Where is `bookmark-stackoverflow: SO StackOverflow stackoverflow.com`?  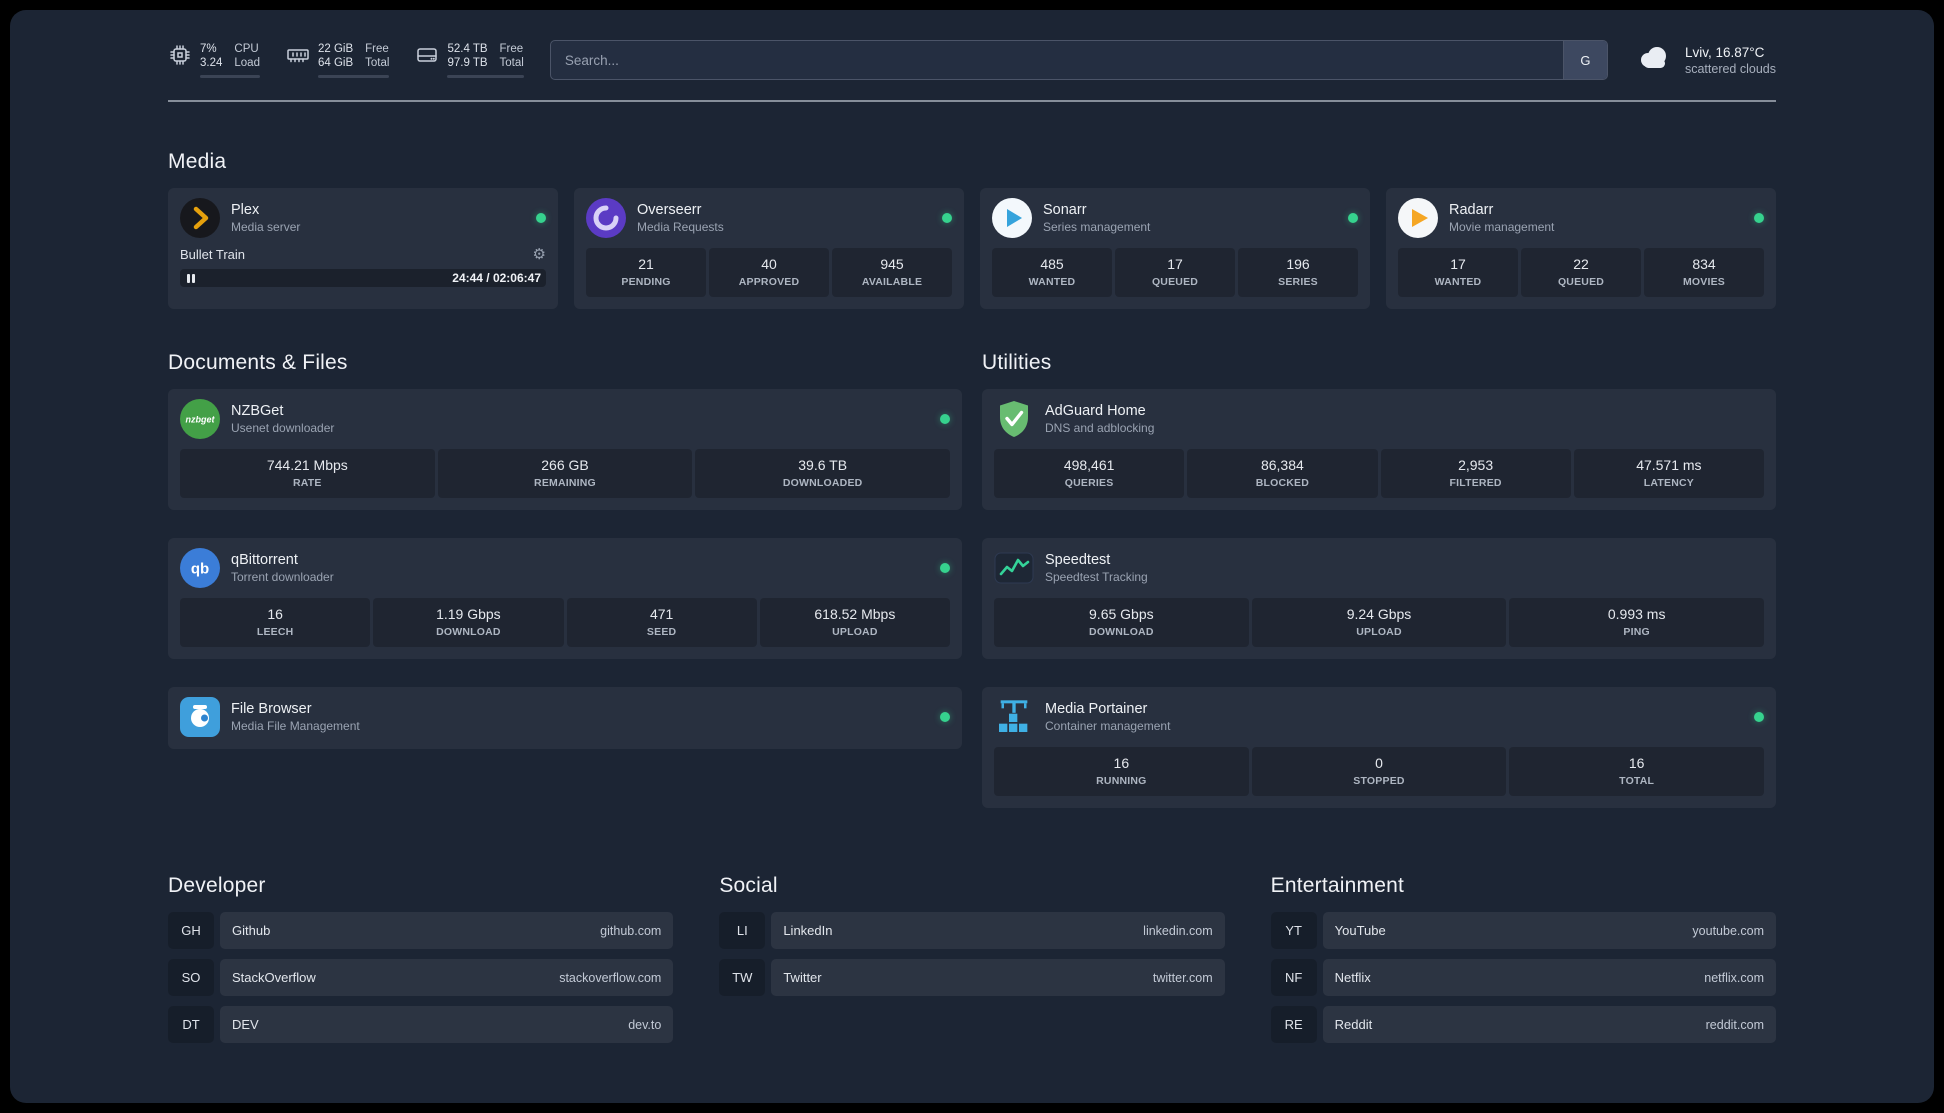 bookmark-stackoverflow: SO StackOverflow stackoverflow.com is located at coordinates (421, 977).